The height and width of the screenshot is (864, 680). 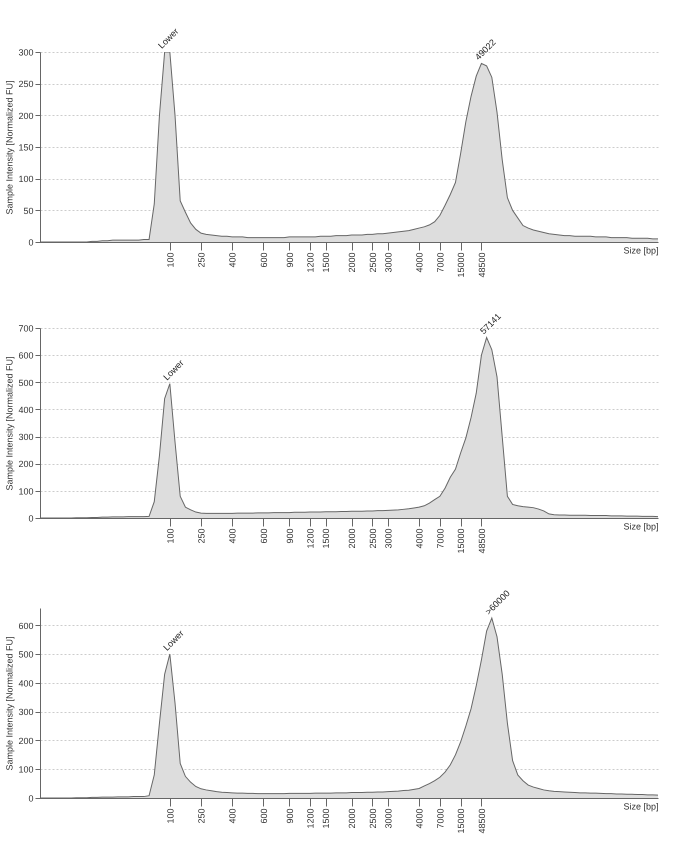 I want to click on y-tick-label: 700, so click(x=26, y=329).